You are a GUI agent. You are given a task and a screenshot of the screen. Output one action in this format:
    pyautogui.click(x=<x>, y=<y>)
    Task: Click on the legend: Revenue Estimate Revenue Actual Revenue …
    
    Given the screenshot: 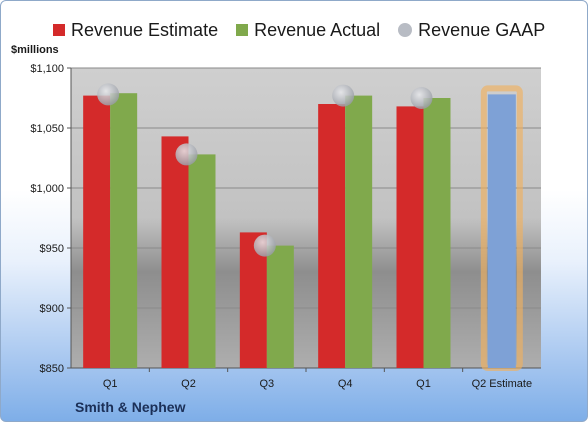 What is the action you would take?
    pyautogui.click(x=308, y=30)
    